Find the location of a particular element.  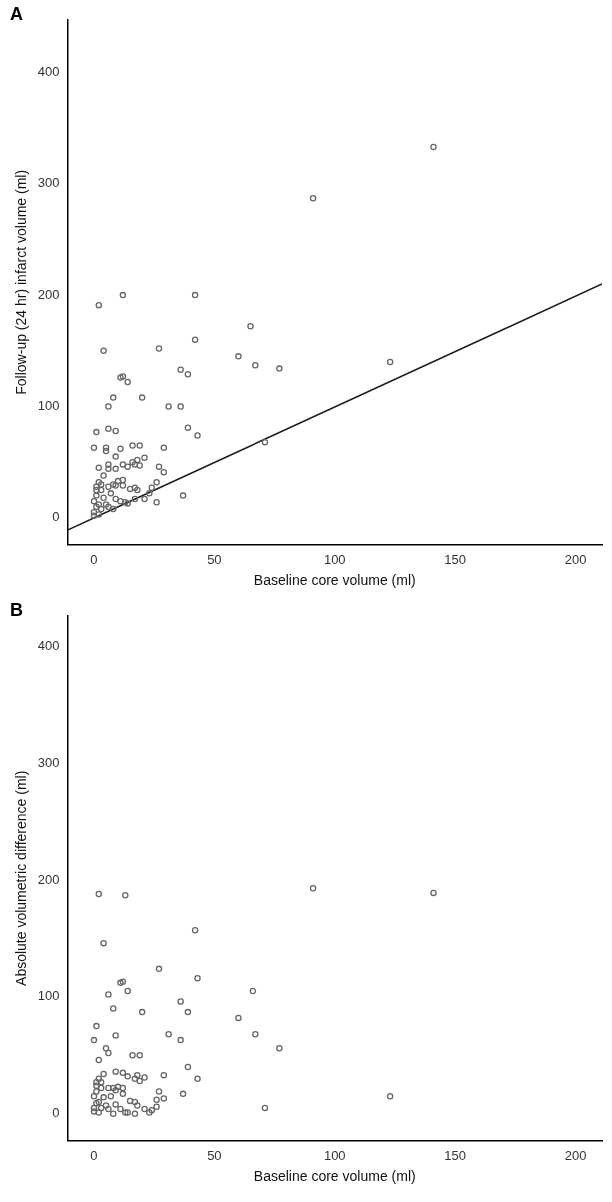

y-axis-title: Absolute volumetric difference (ml) is located at coordinates (21, 878).